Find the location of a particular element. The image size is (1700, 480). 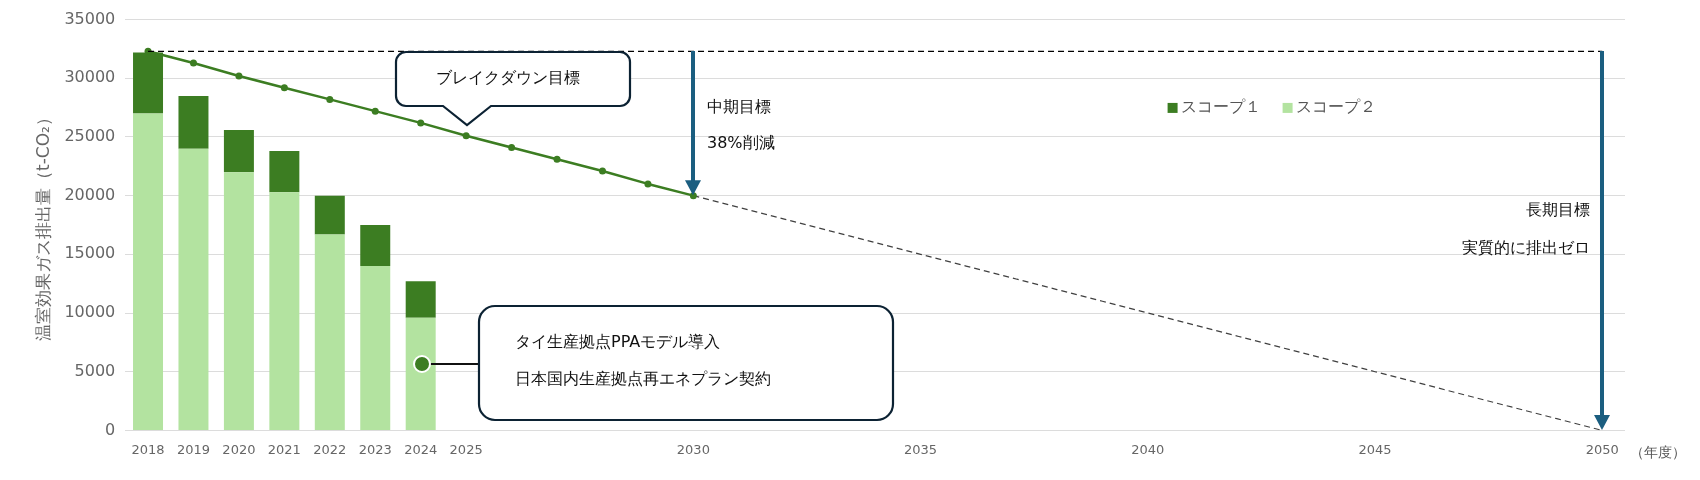

y-tick-label: 35000 is located at coordinates (90, 18).